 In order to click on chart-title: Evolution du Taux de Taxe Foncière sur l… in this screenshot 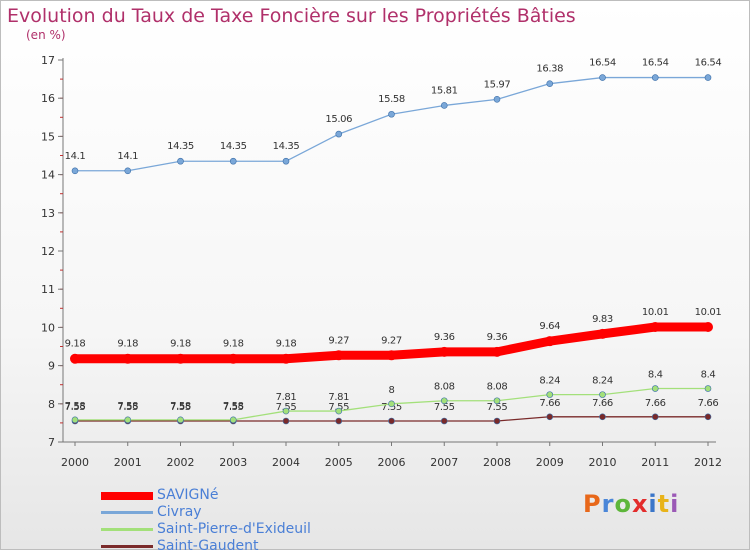, I will do `click(291, 16)`.